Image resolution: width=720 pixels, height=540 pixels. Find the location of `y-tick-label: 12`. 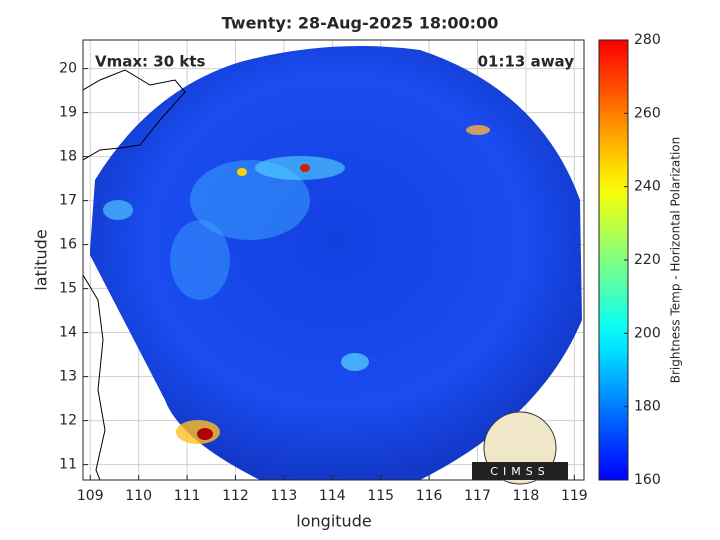

y-tick-label: 12 is located at coordinates (68, 421).